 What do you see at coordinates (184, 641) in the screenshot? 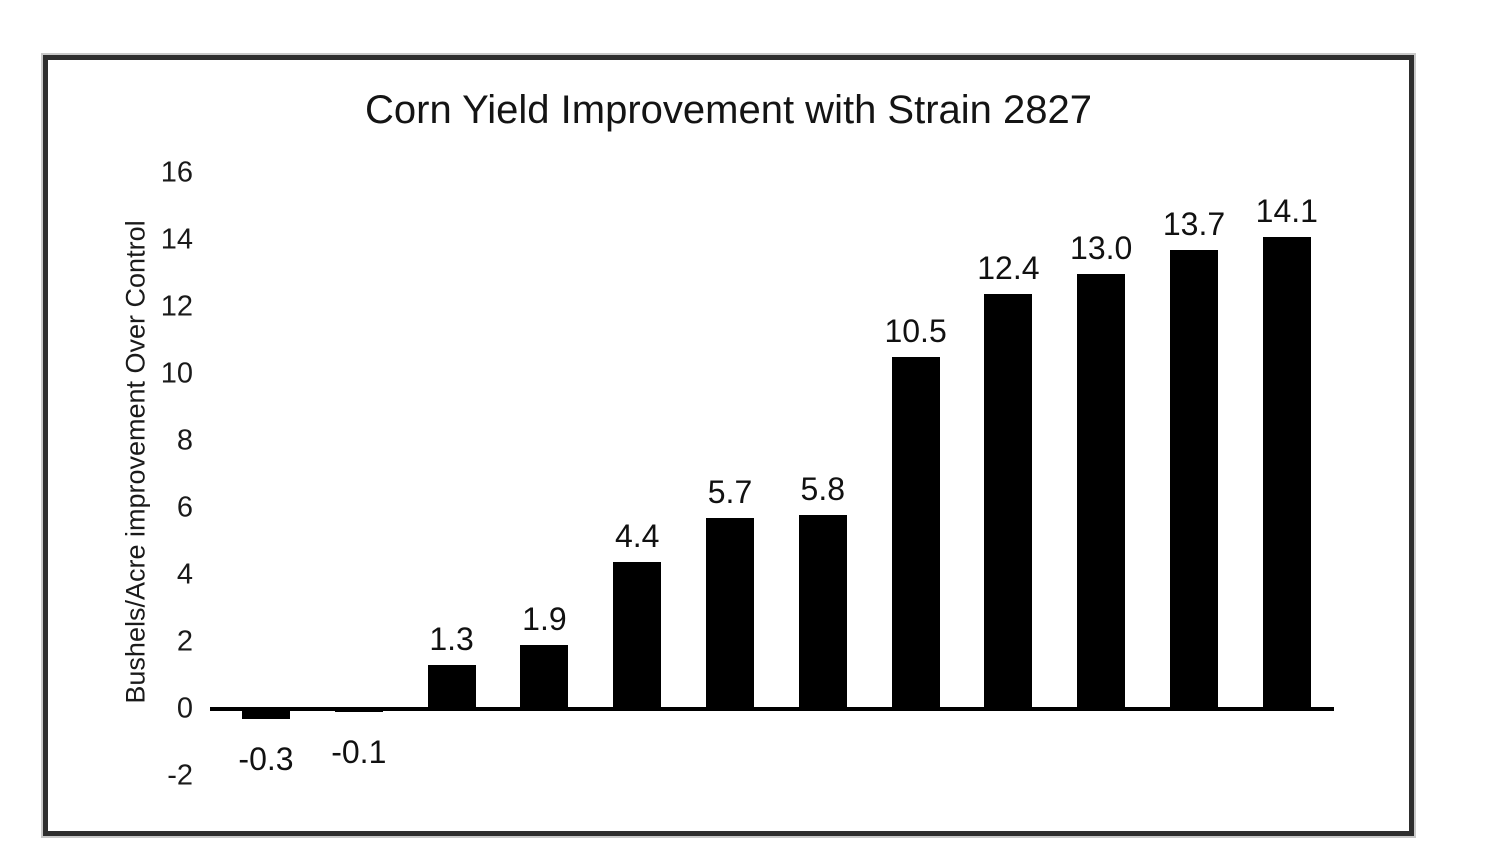
I see `y-tick-label: 2` at bounding box center [184, 641].